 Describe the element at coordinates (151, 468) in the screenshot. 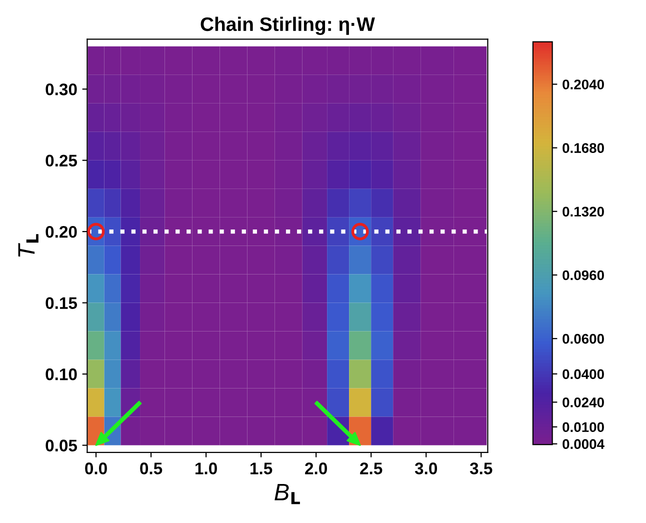

I see `x-tick-label: 0.5` at that location.